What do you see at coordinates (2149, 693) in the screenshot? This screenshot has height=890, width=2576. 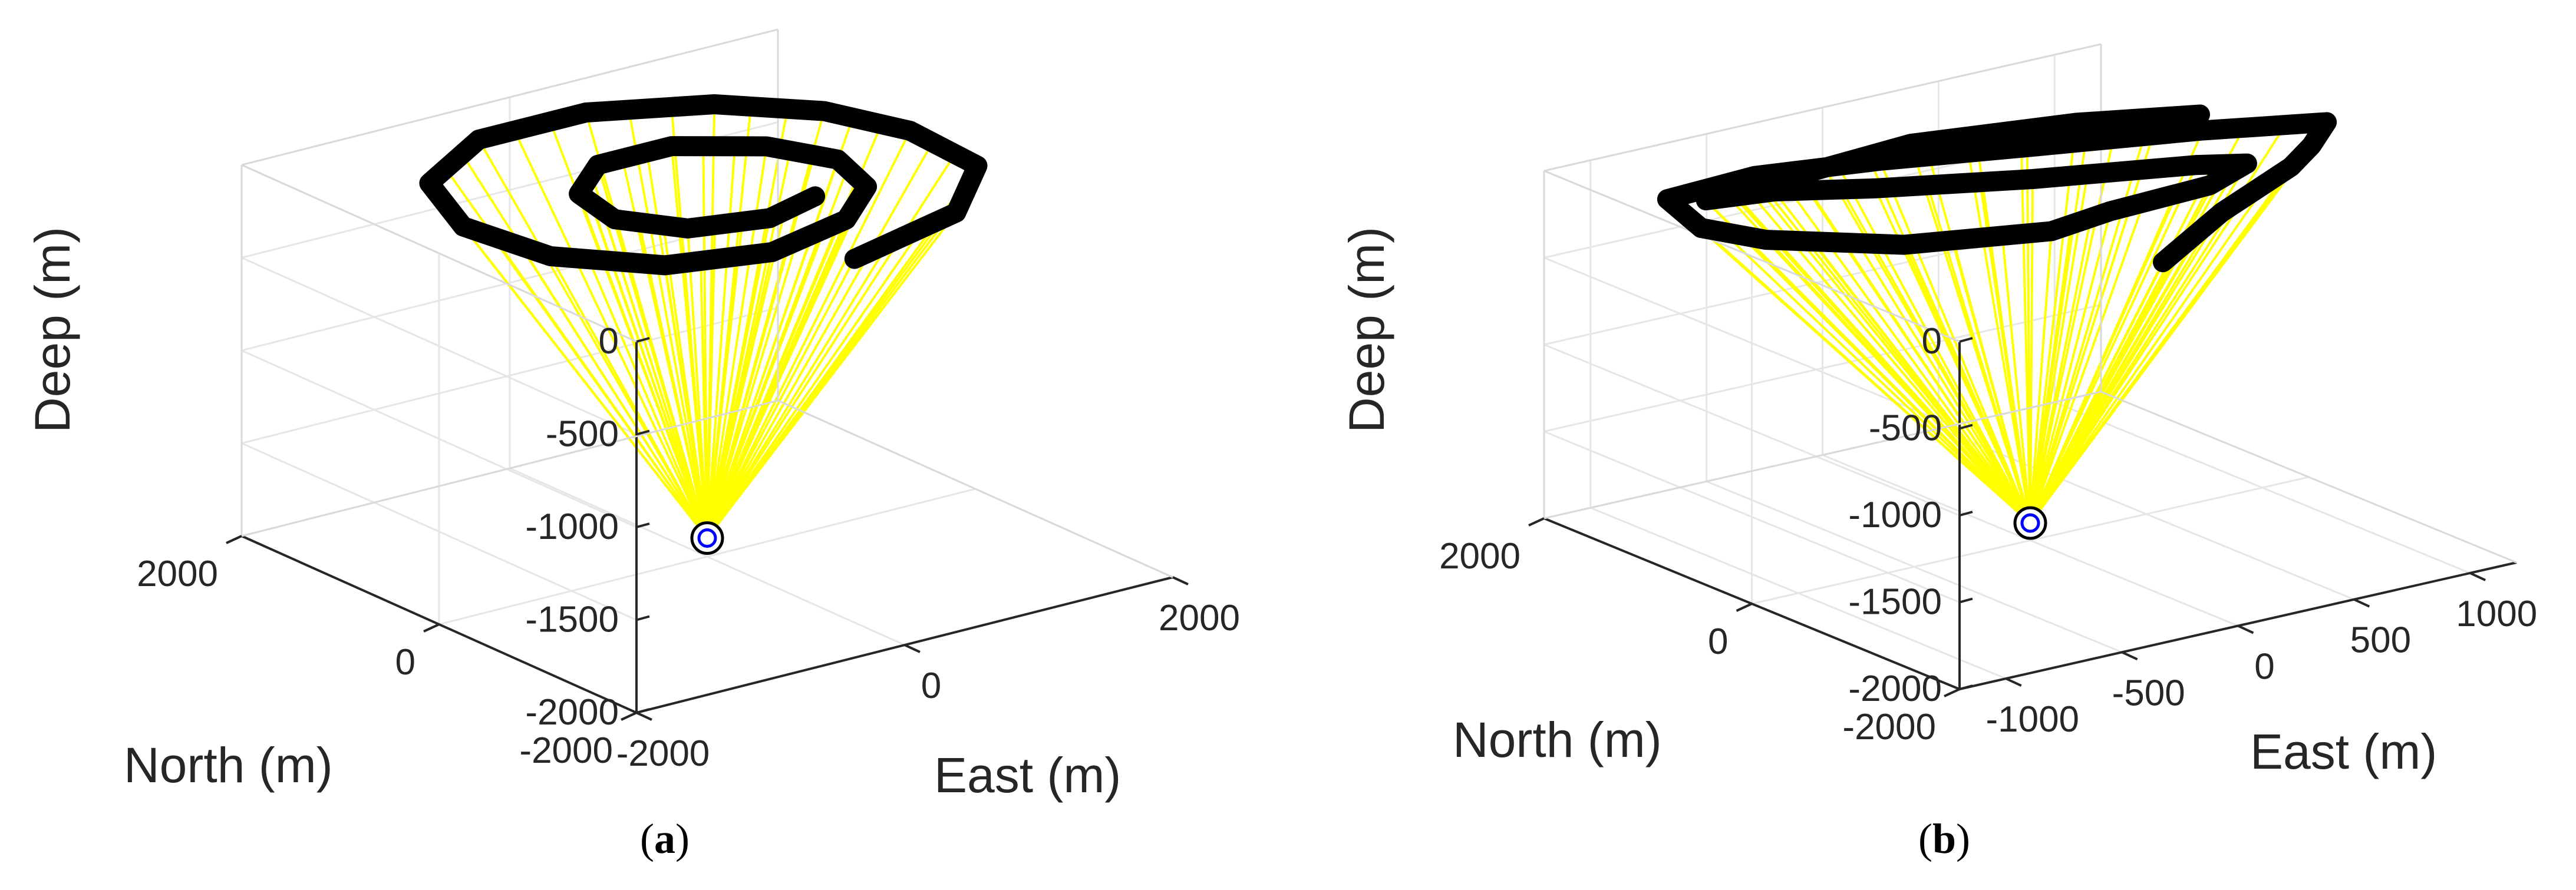 I see `xtick-label: -500` at bounding box center [2149, 693].